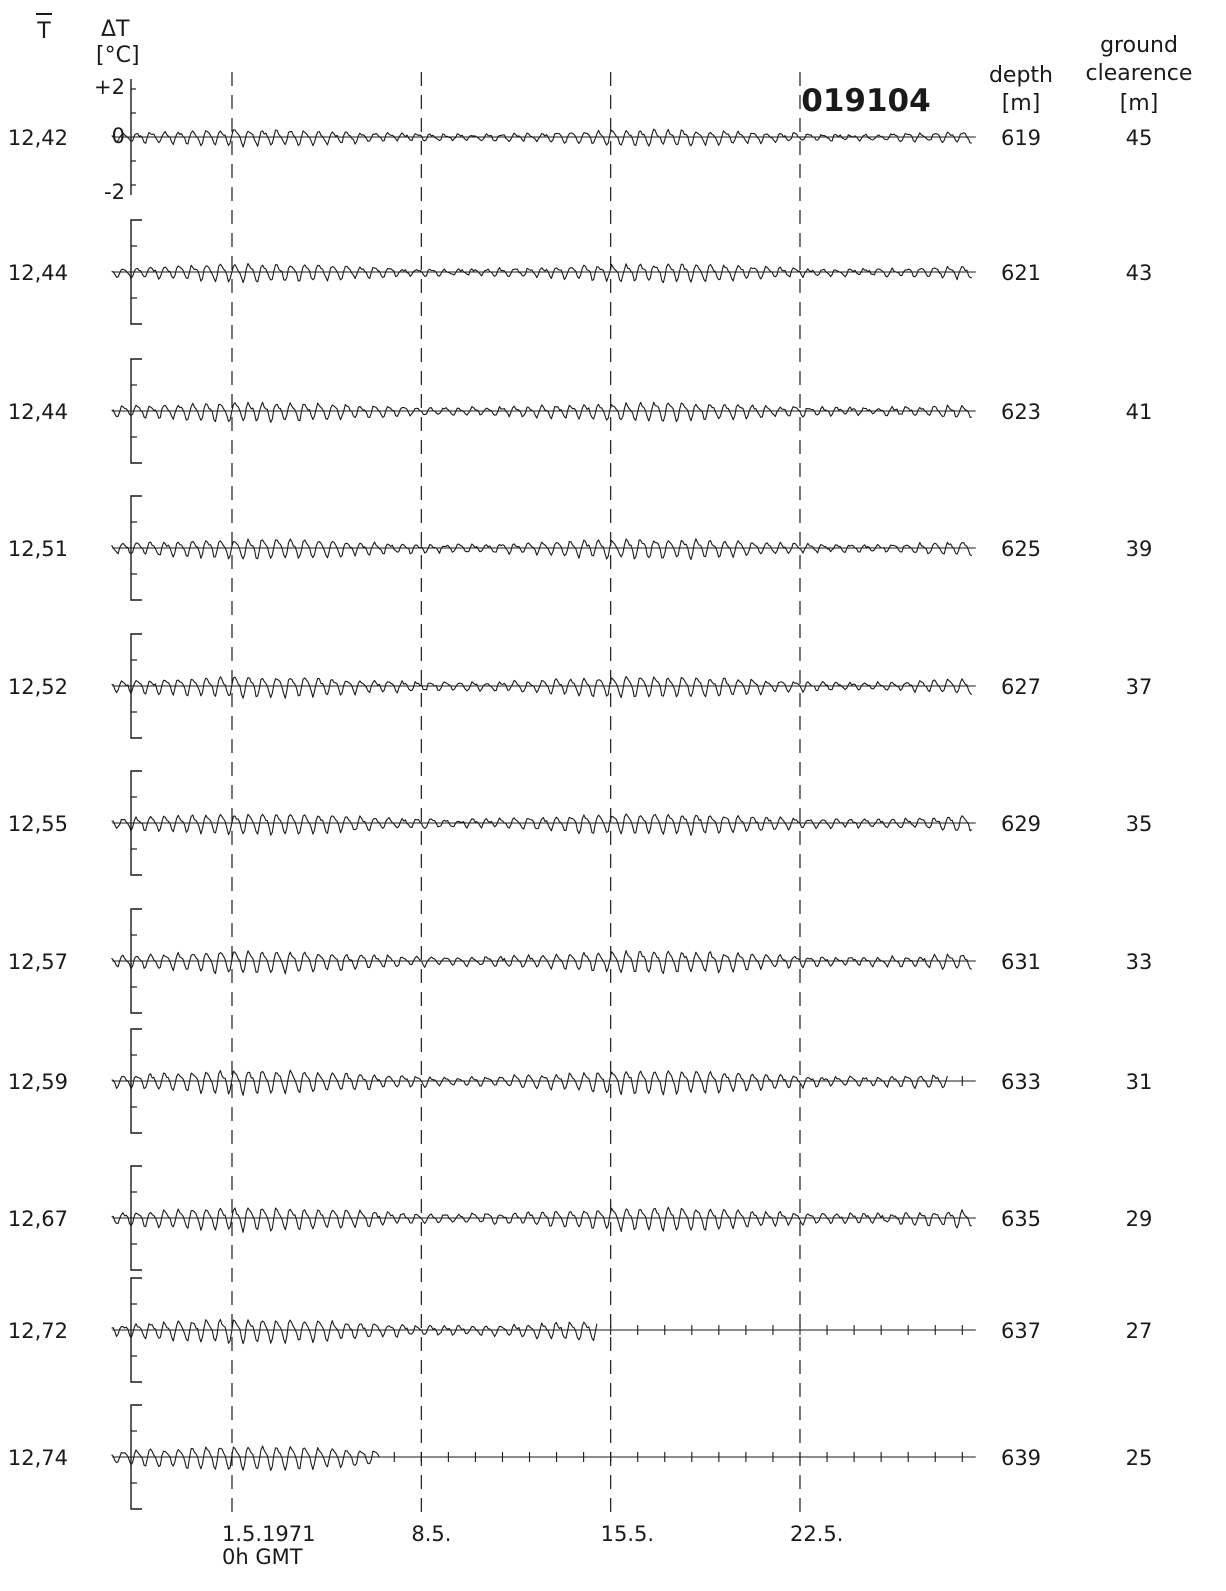 The width and height of the screenshot is (1226, 1591). What do you see at coordinates (1139, 1458) in the screenshot?
I see `clearance-value: 25` at bounding box center [1139, 1458].